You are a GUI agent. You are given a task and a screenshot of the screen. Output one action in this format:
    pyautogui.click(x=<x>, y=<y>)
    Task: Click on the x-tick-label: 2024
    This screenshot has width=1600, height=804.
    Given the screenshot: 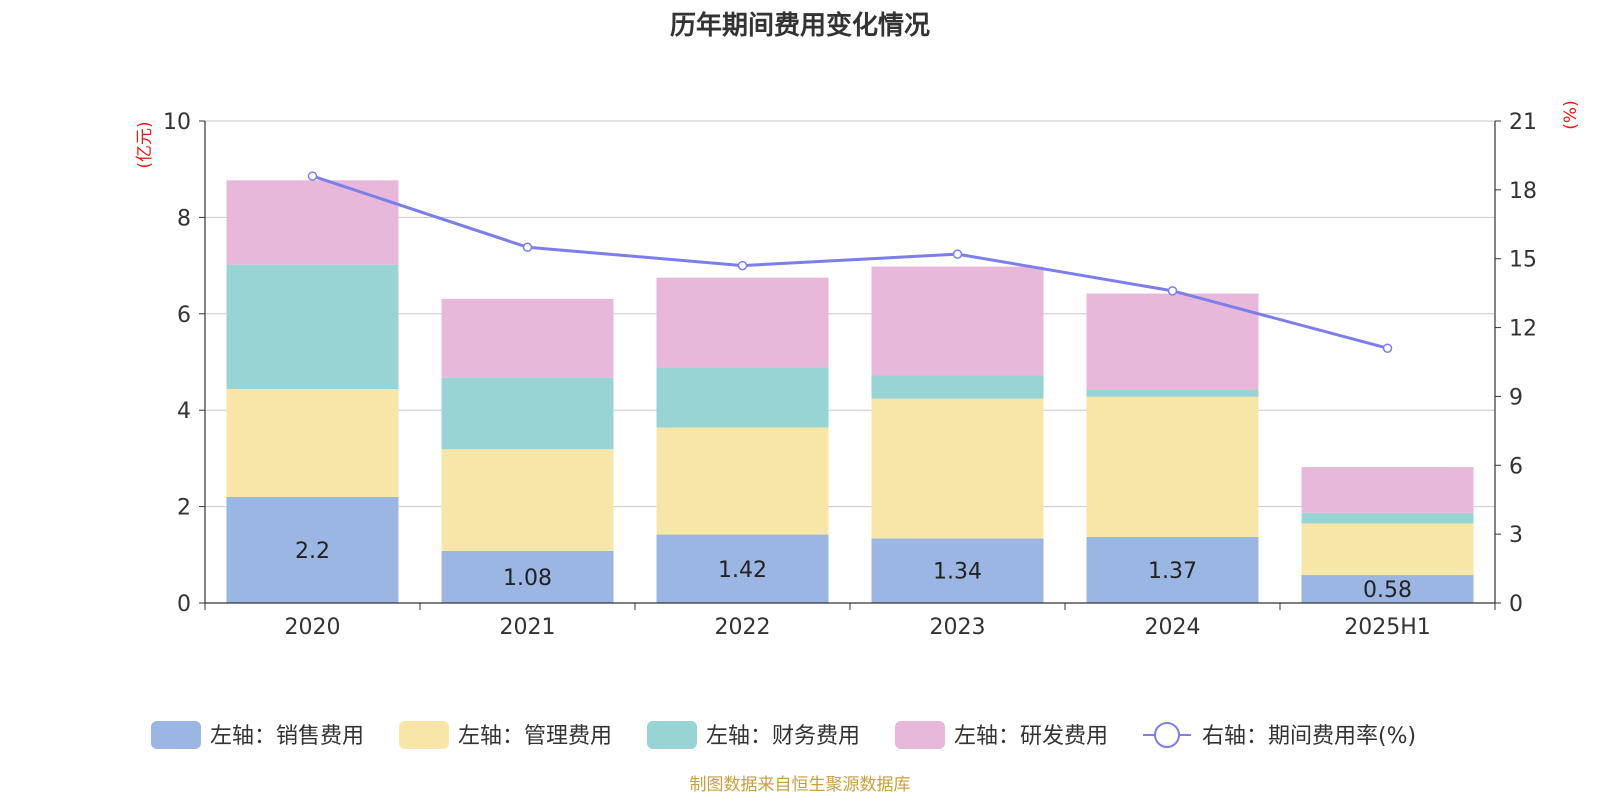 What is the action you would take?
    pyautogui.click(x=1173, y=627)
    